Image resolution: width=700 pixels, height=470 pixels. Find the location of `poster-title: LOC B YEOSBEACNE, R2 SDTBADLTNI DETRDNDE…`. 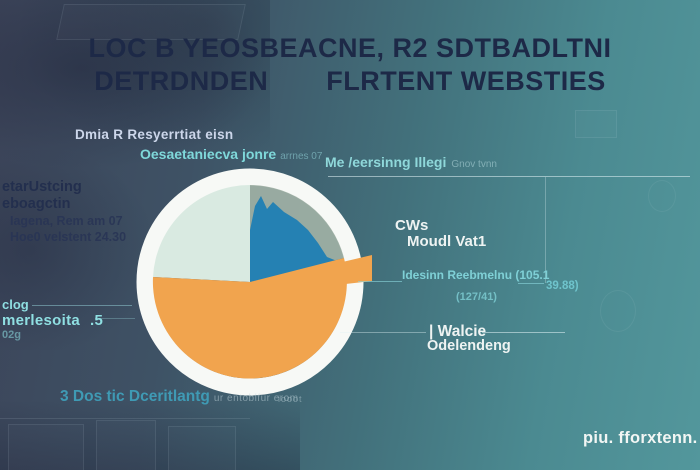

poster-title: LOC B YEOSBEACNE, R2 SDTBADLTNI DETRDNDE… is located at coordinates (350, 65).